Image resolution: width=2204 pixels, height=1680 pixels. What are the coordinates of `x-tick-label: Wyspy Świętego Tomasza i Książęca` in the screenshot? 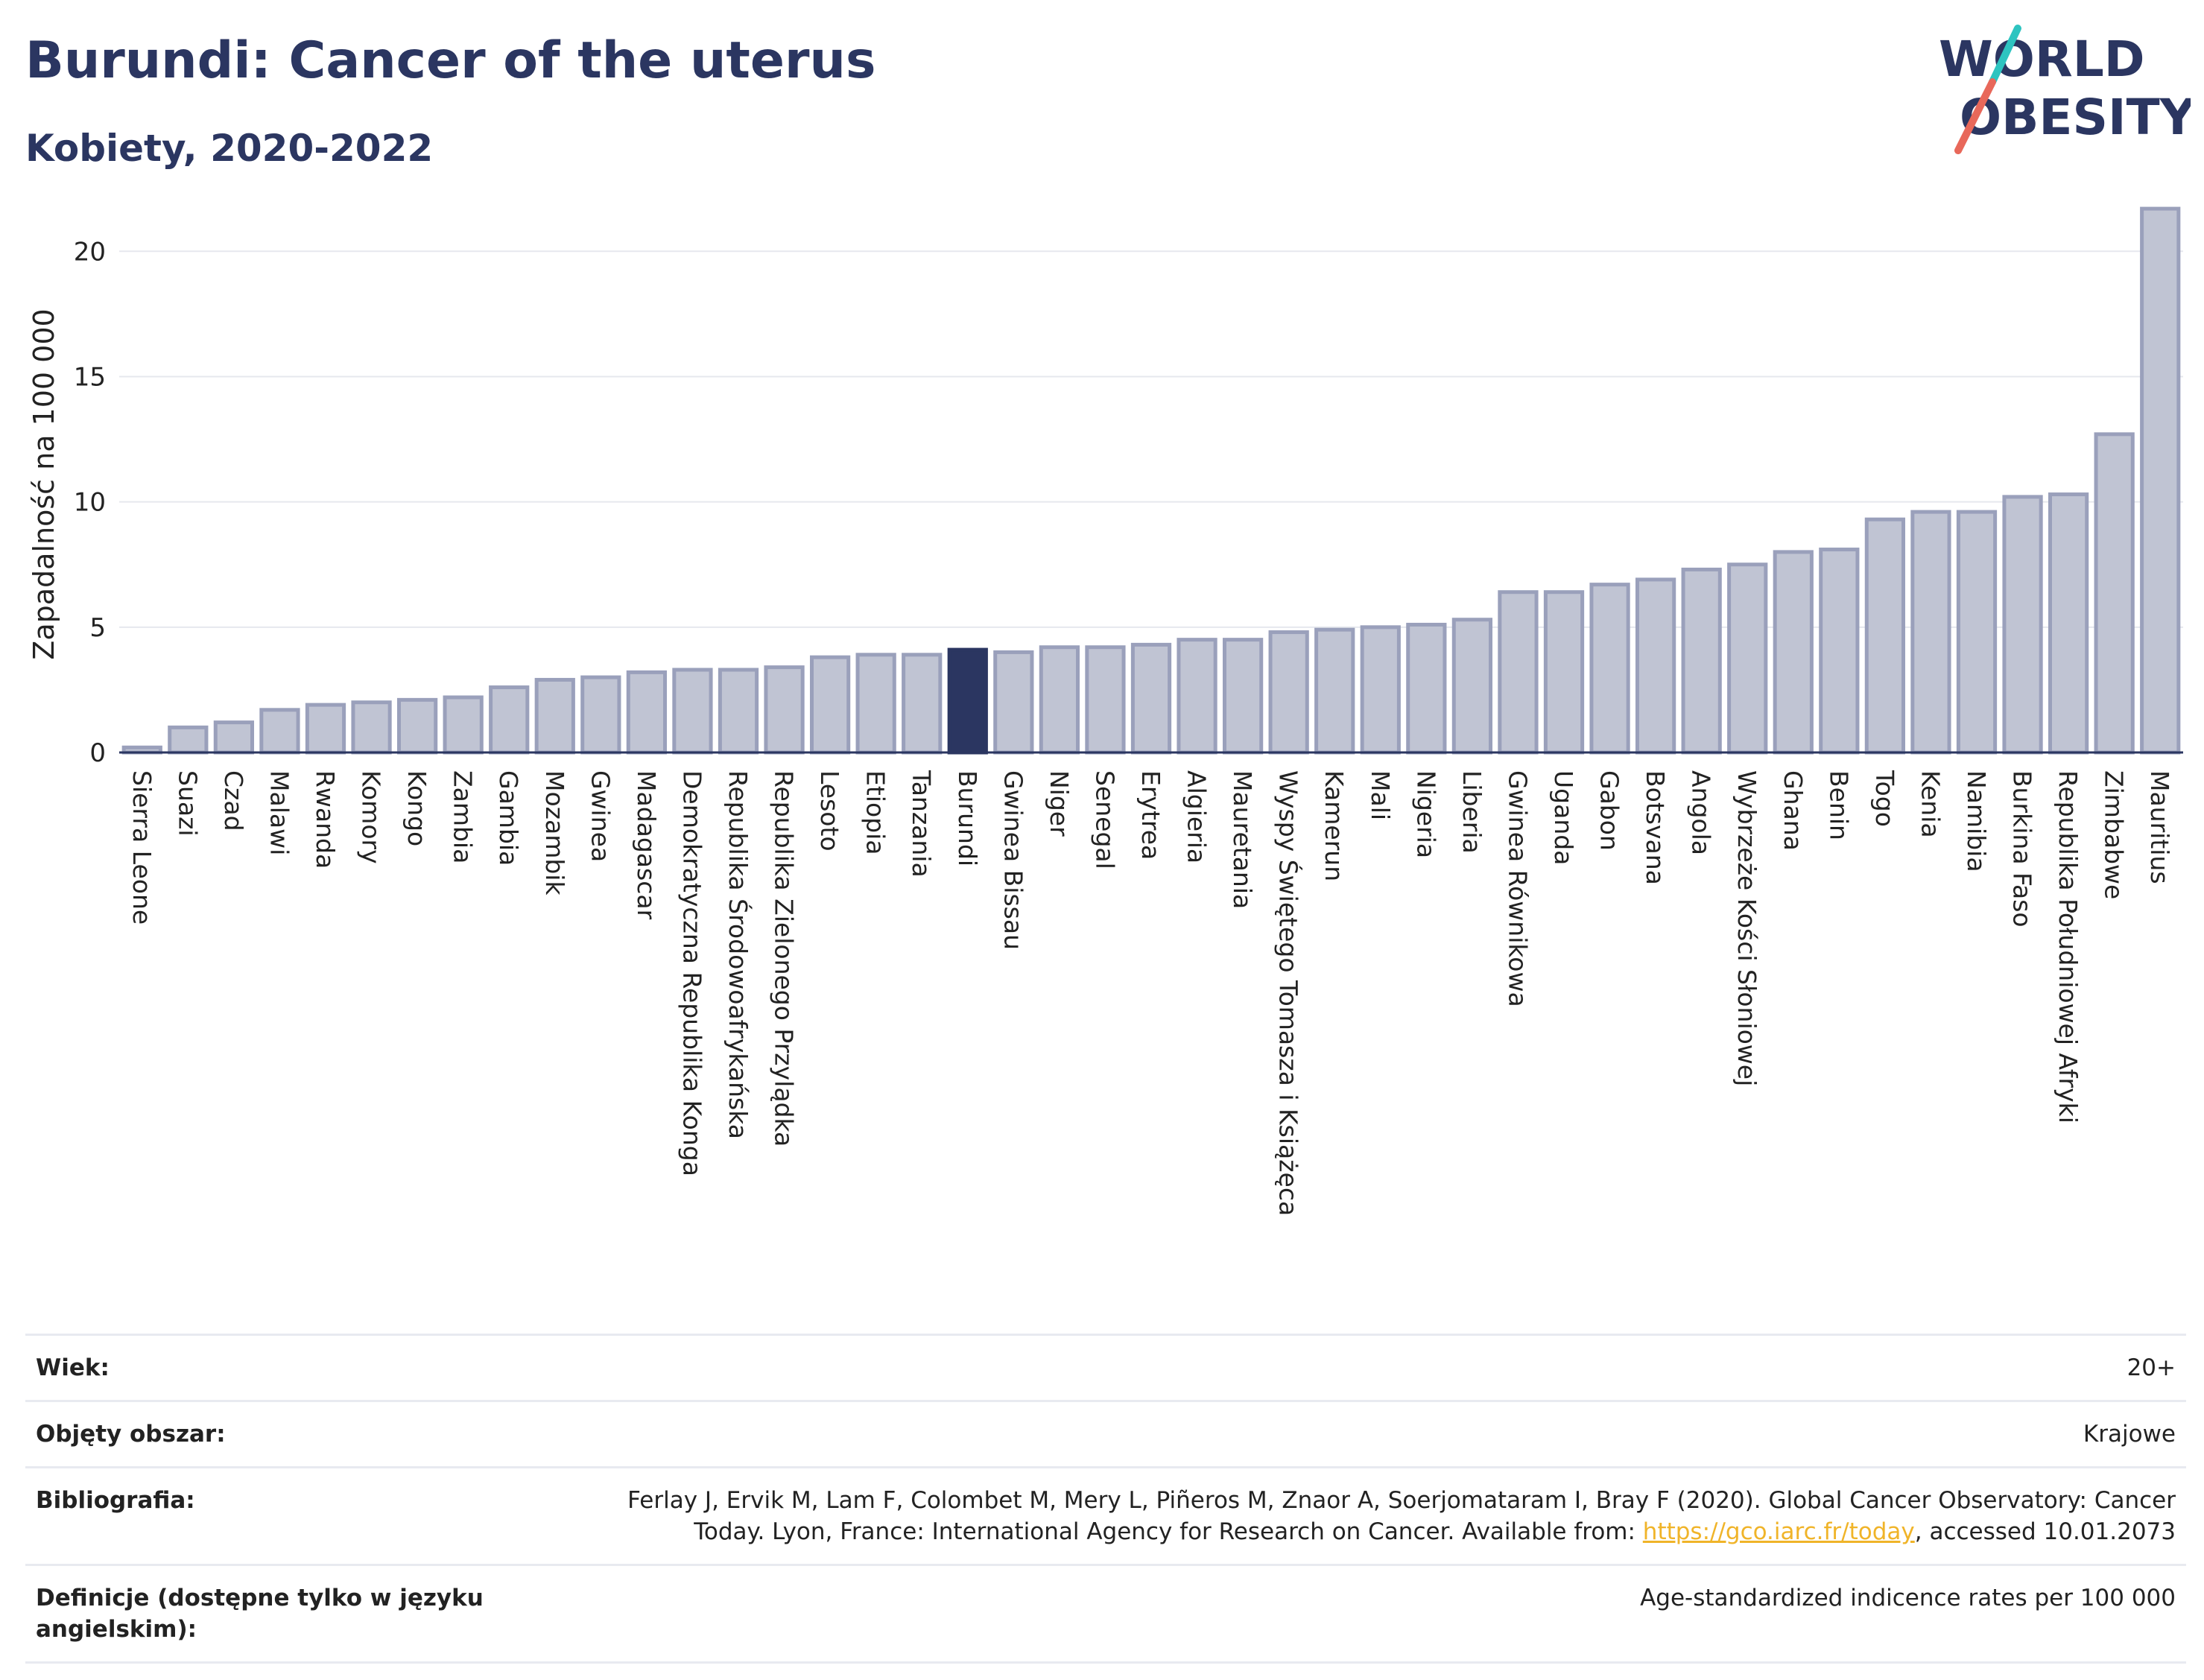 It's located at (1289, 993).